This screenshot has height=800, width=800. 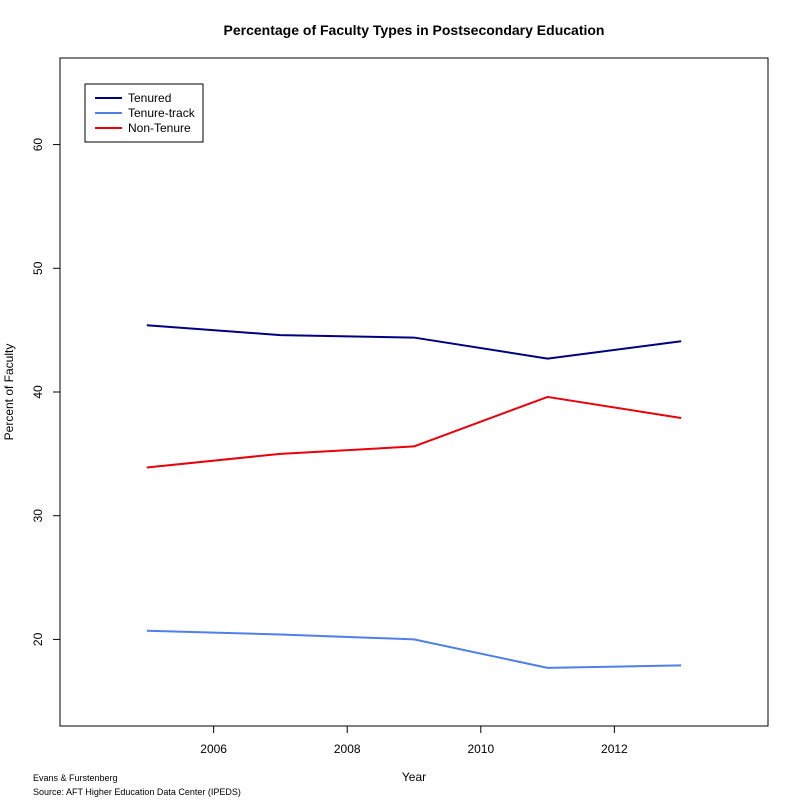 I want to click on y-tick-label: 50, so click(x=38, y=268).